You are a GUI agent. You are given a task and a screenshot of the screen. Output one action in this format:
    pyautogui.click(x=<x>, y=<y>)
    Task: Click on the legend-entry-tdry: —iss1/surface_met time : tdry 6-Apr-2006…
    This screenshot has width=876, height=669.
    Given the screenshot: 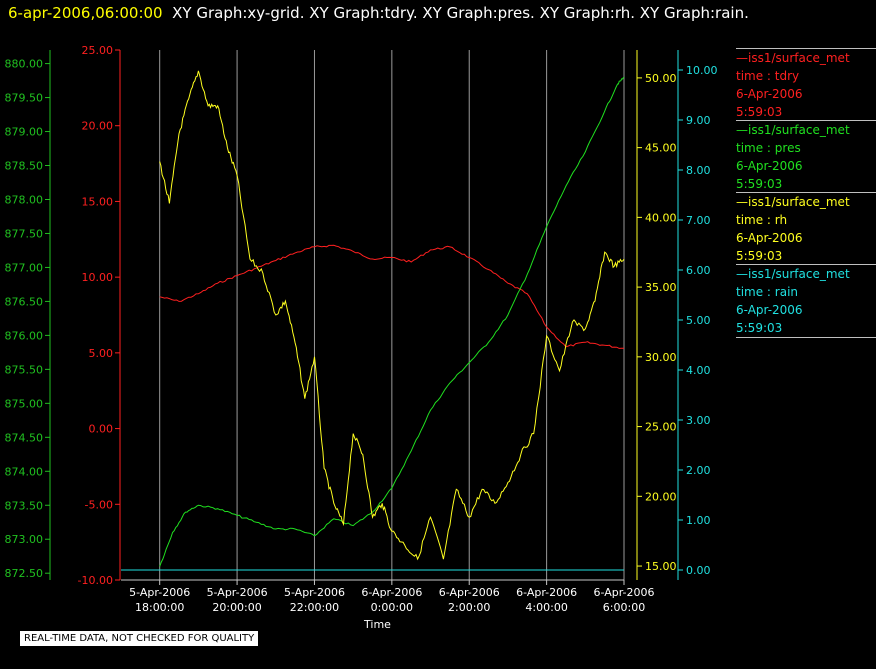 What is the action you would take?
    pyautogui.click(x=806, y=84)
    